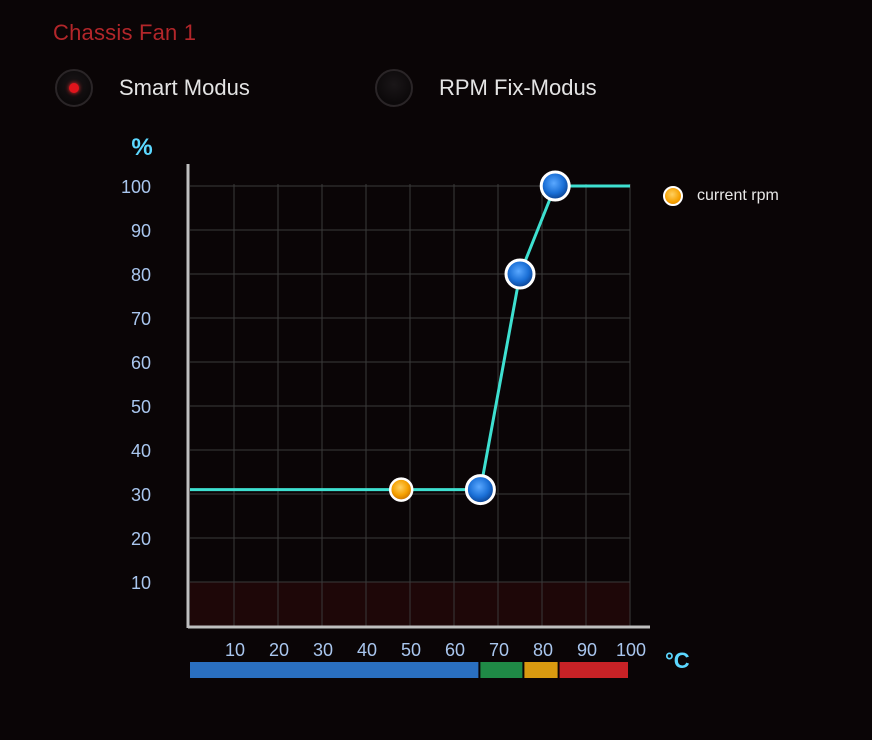 The width and height of the screenshot is (872, 740). I want to click on y-tick-label: 20, so click(141, 539).